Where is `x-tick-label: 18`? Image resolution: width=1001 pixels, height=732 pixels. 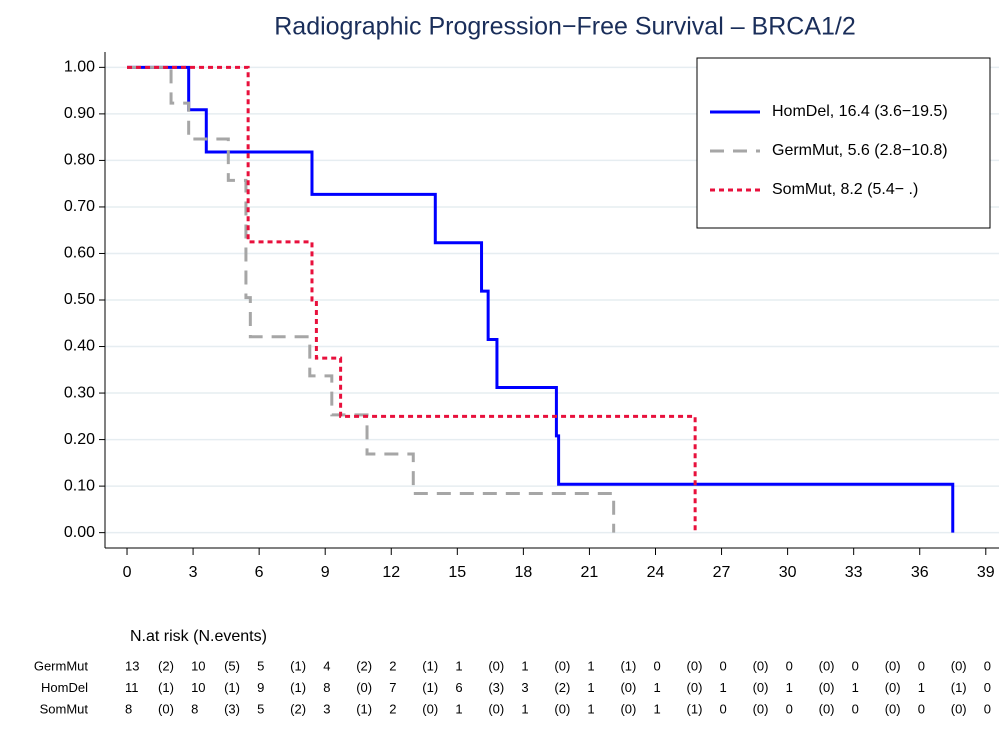 x-tick-label: 18 is located at coordinates (523, 572).